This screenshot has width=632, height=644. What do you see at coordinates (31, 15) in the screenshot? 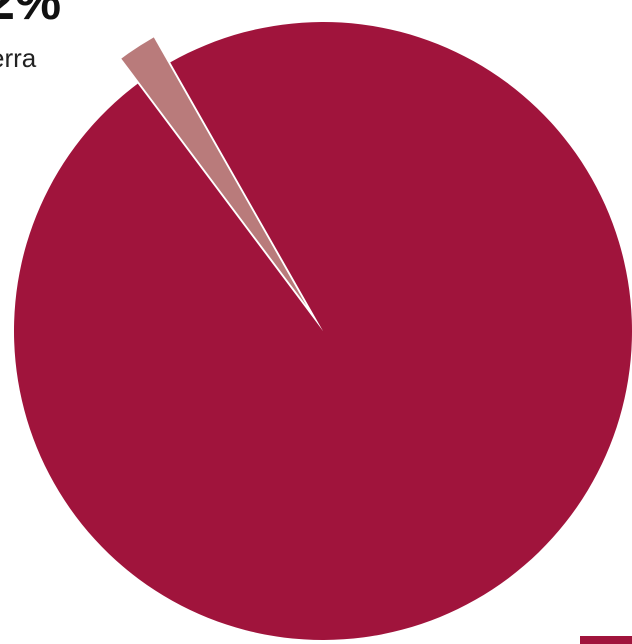
I see `small-slice-percent: 2%` at bounding box center [31, 15].